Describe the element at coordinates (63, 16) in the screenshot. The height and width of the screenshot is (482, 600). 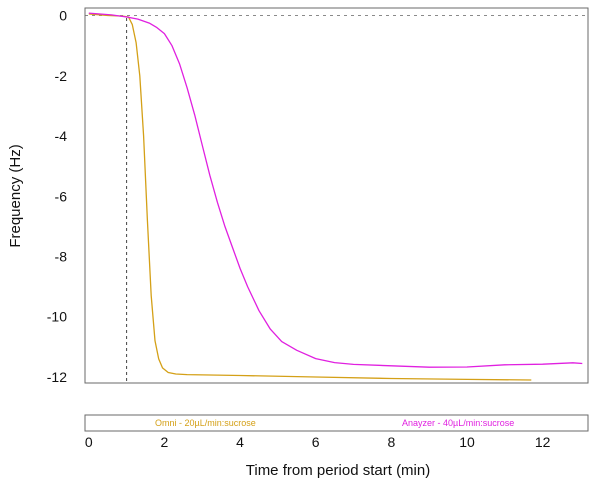
I see `y-tick-label: 0` at that location.